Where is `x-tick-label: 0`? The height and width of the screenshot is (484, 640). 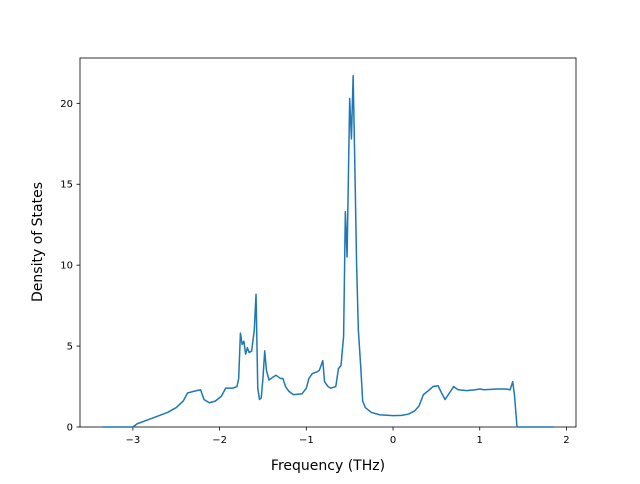 x-tick-label: 0 is located at coordinates (393, 440).